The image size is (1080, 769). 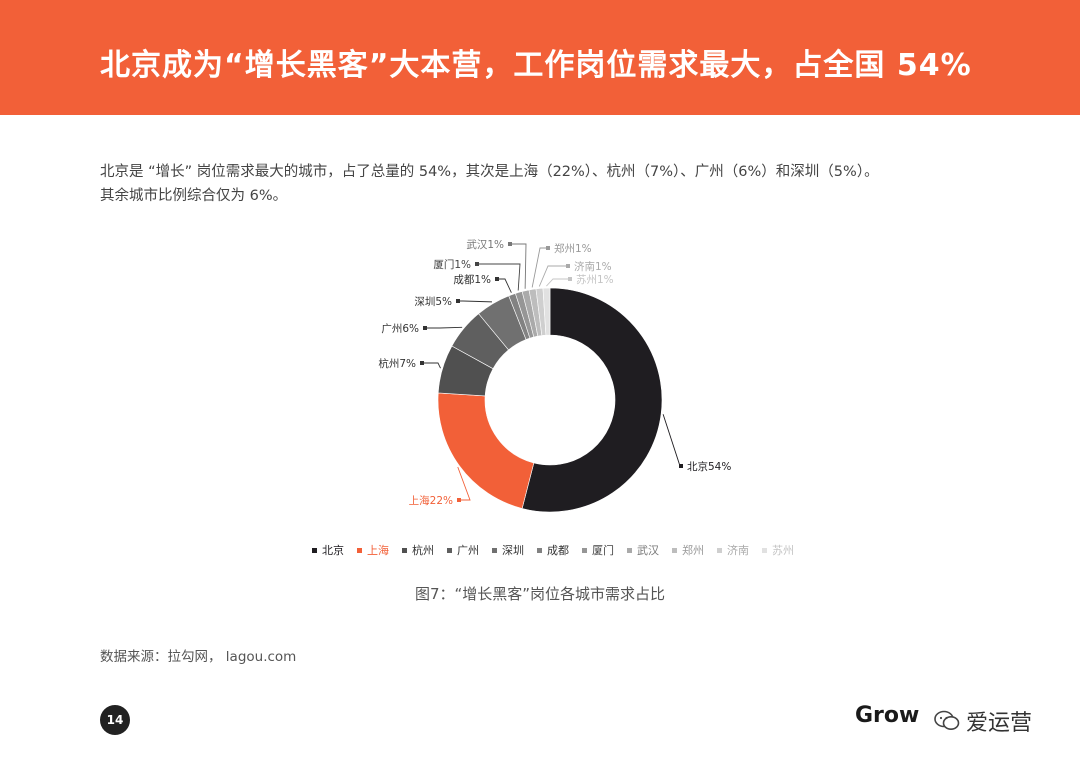 I want to click on legend-label-9: 济南, so click(x=738, y=550).